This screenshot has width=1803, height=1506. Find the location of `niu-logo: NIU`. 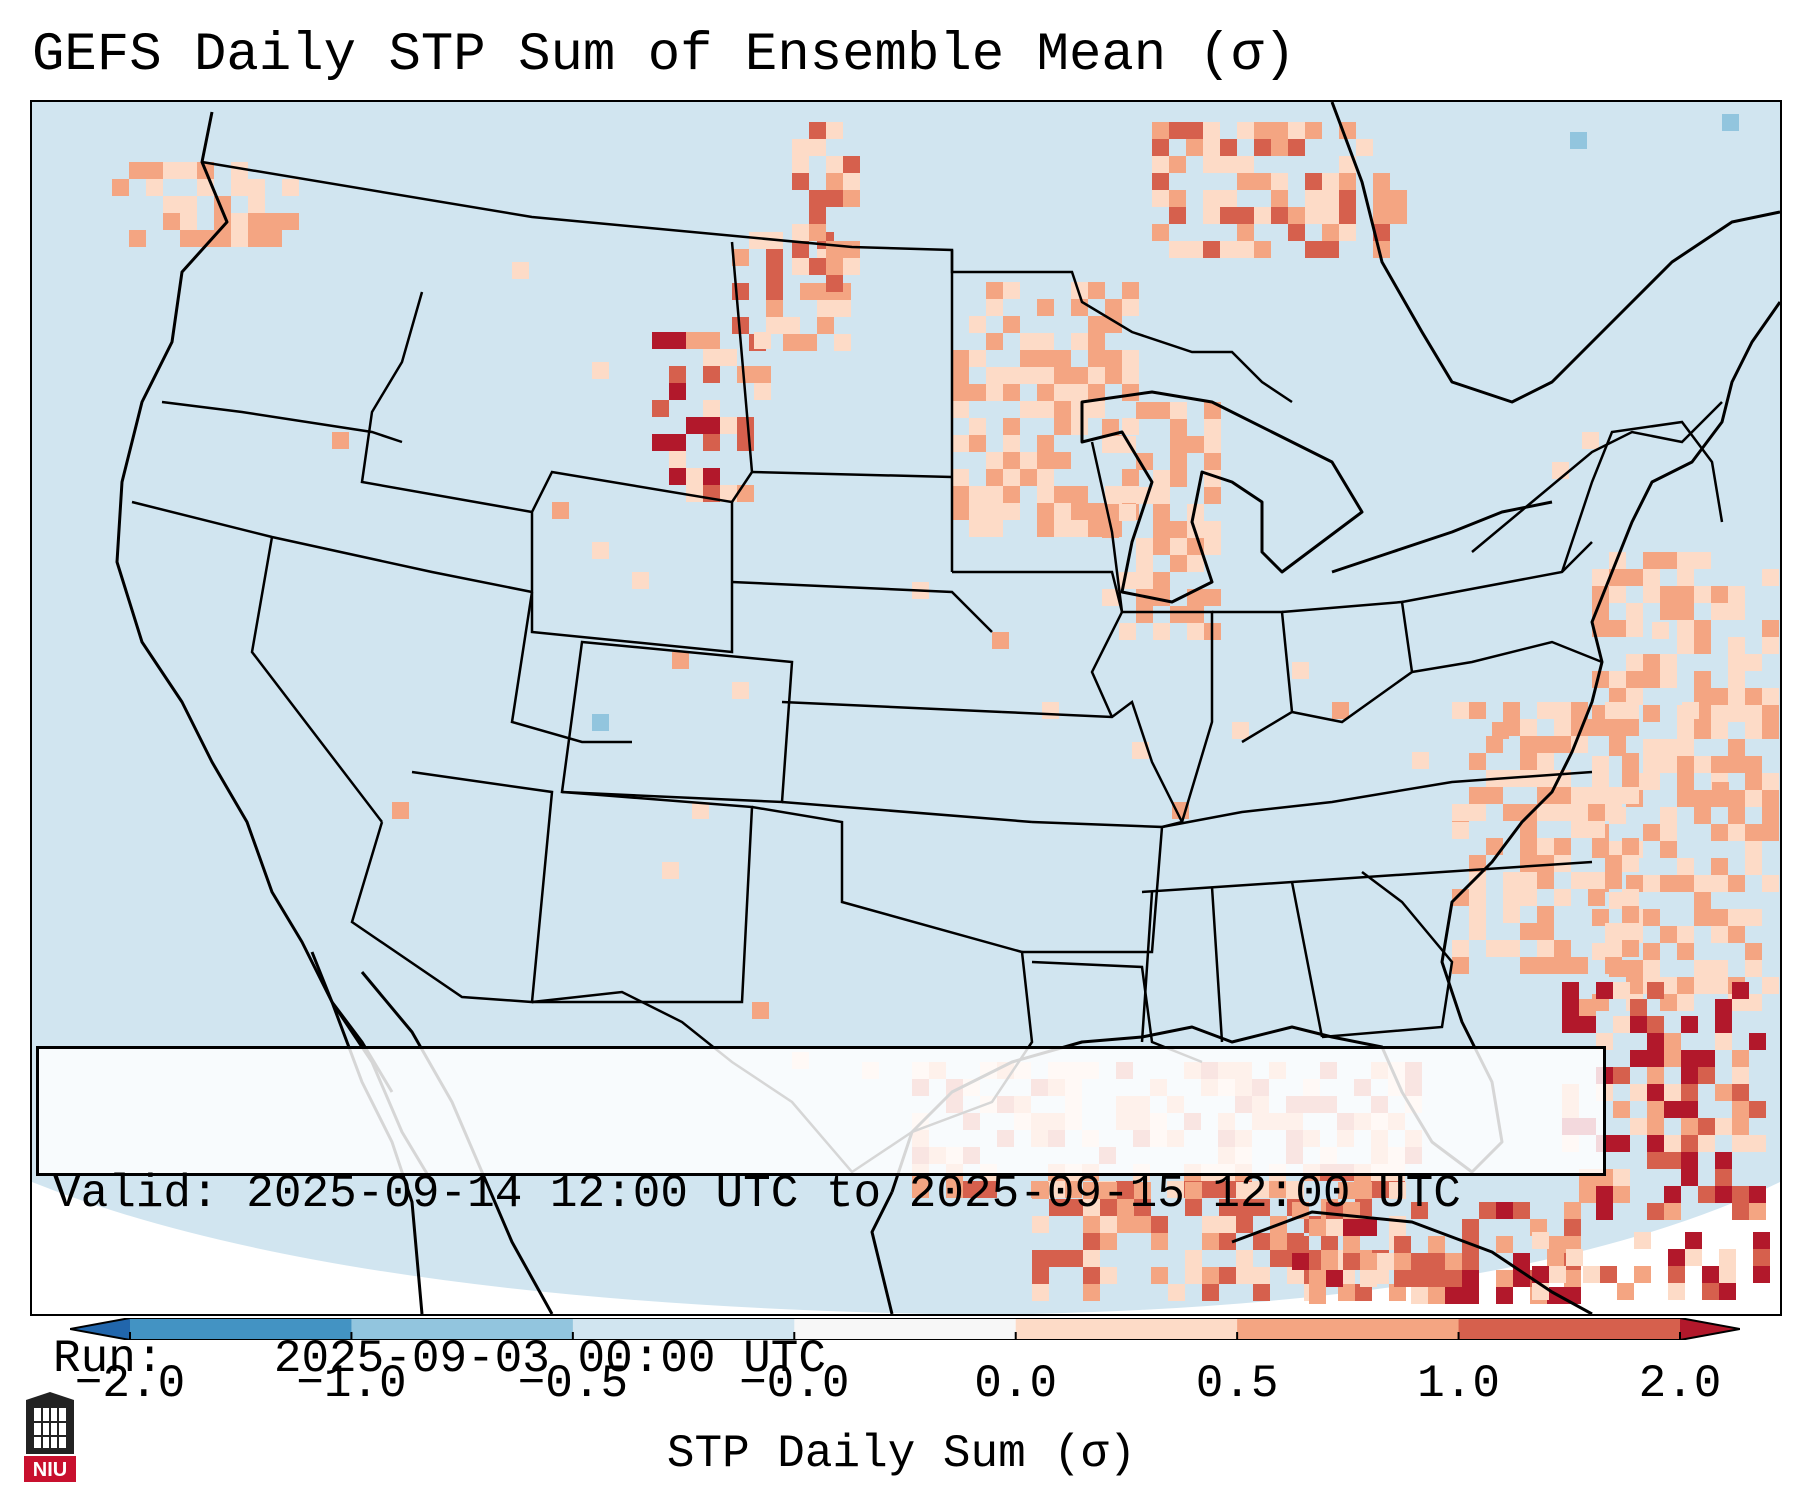

niu-logo: NIU is located at coordinates (50, 1437).